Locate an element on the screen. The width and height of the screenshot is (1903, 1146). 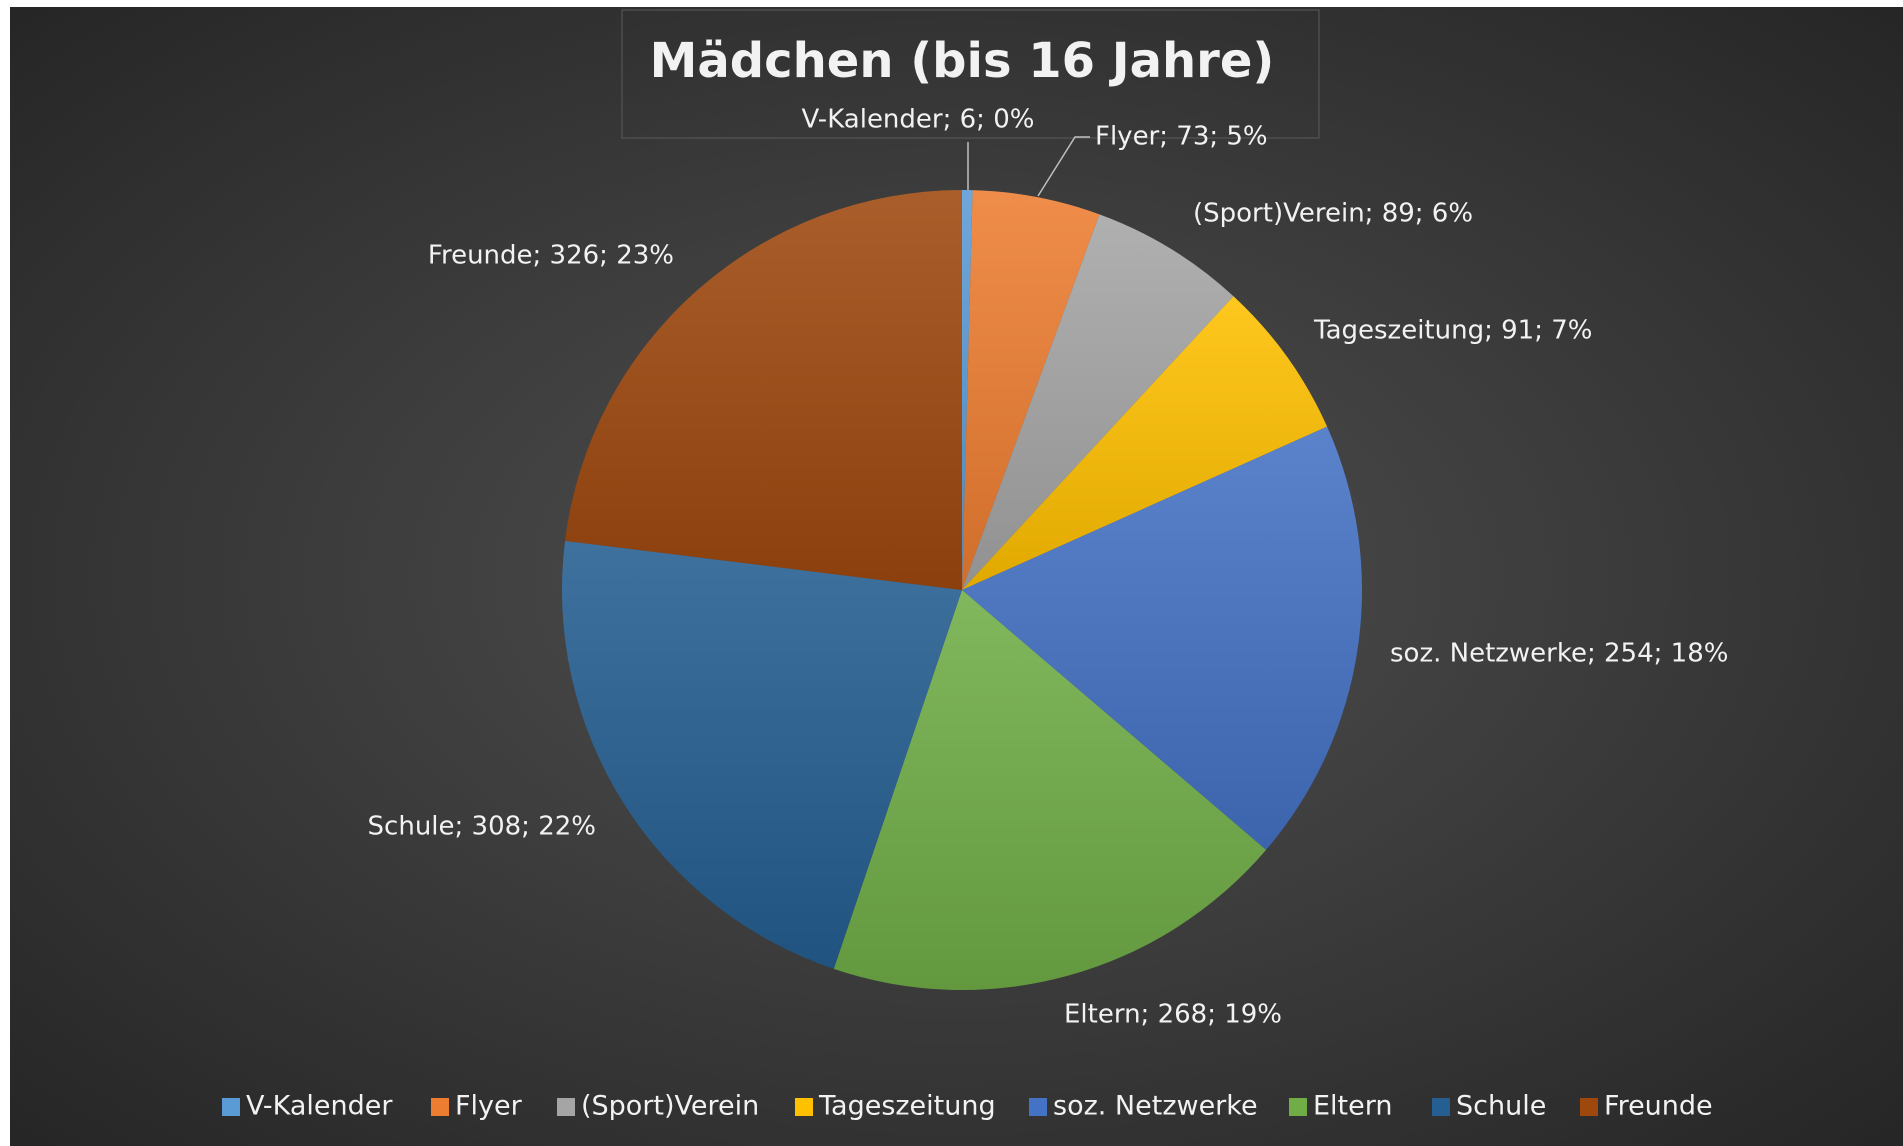
legend-label: soz. Netzwerke is located at coordinates (1155, 1106).